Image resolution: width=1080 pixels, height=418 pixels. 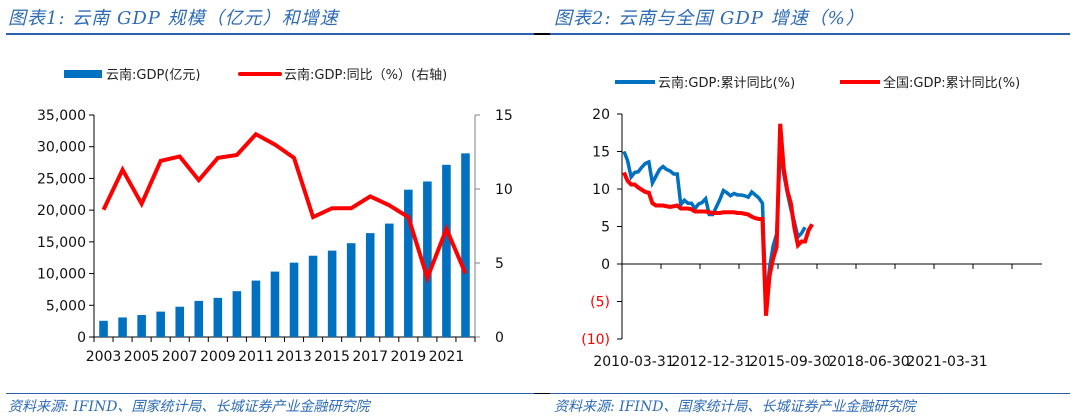 What do you see at coordinates (601, 153) in the screenshot?
I see `y-tick-label: 15` at bounding box center [601, 153].